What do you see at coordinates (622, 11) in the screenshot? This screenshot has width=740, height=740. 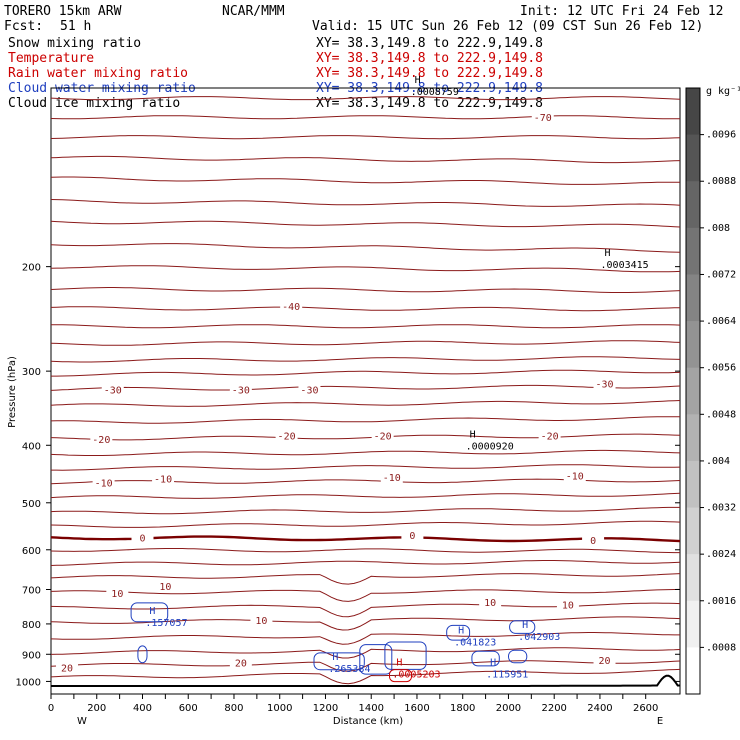 I see `init-time: Init: 12 UTC Fri 24 Feb 12` at bounding box center [622, 11].